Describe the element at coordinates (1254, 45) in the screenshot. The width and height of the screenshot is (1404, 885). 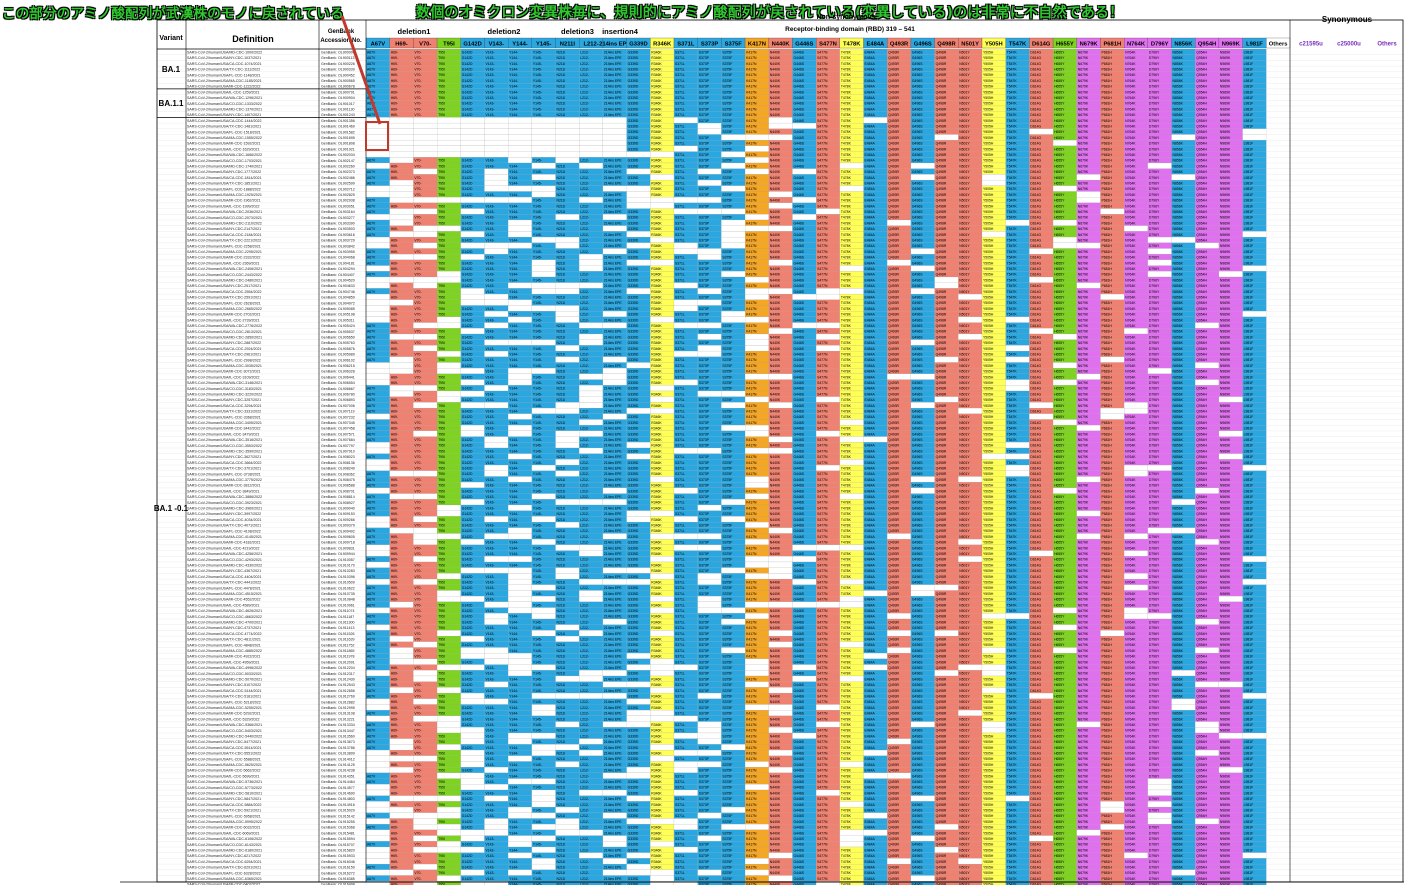
I see `mutation-header-label: L981F` at that location.